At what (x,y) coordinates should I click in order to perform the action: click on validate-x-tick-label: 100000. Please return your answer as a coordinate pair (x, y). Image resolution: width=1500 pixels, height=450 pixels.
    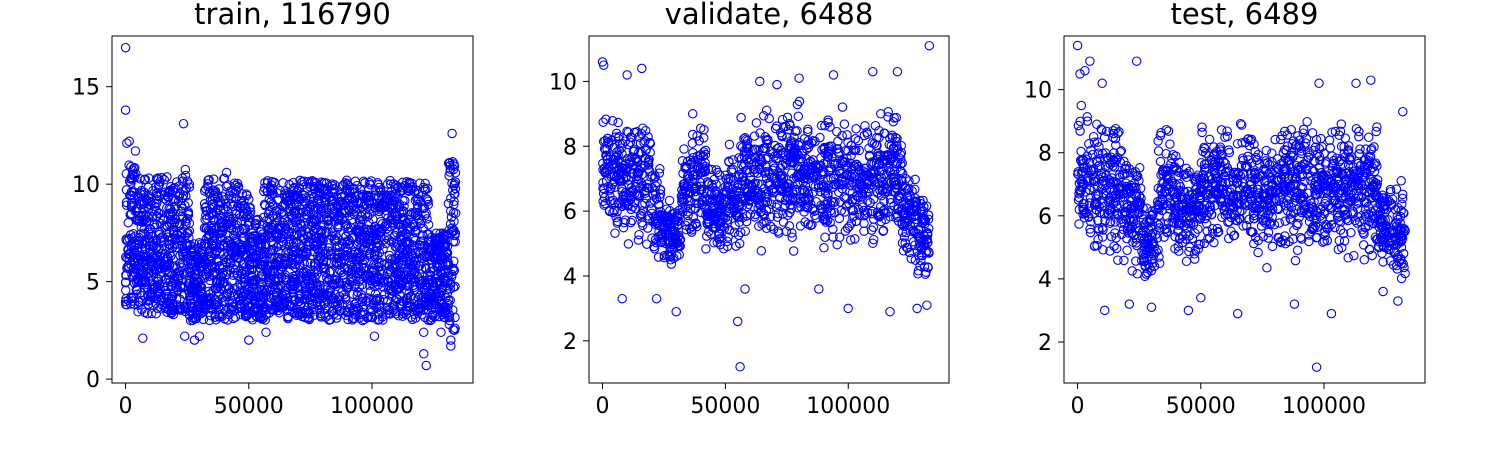
    Looking at the image, I should click on (848, 406).